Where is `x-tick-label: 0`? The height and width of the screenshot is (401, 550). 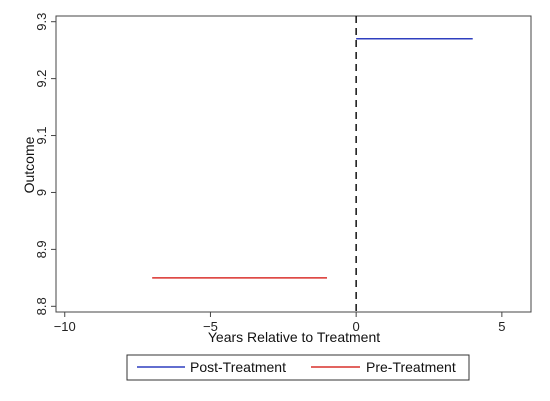
x-tick-label: 0 is located at coordinates (356, 326).